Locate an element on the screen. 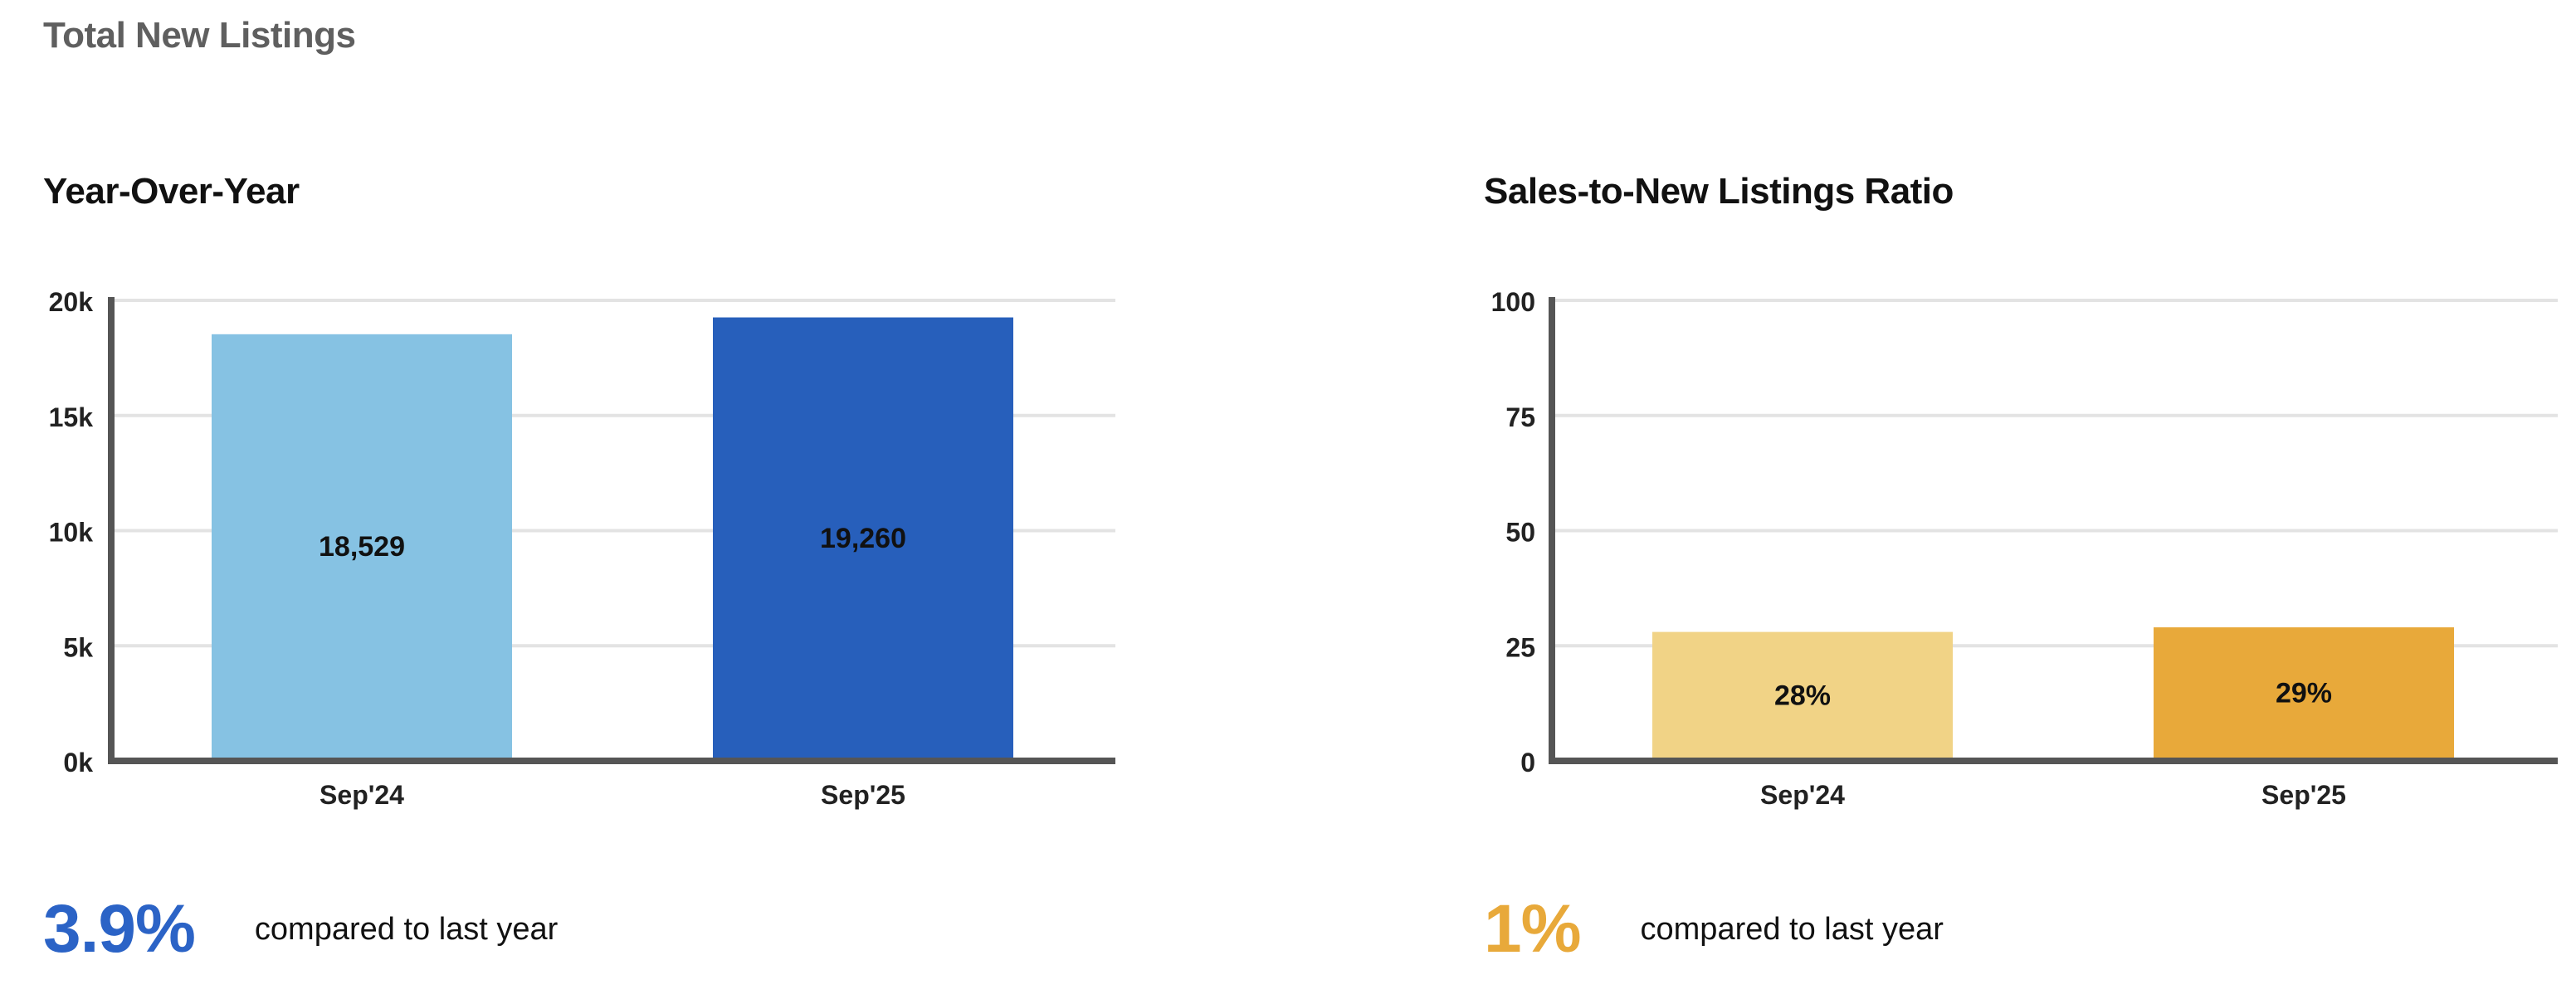 This screenshot has height=1004, width=2576. yoy-bar-value-label: 18,529 is located at coordinates (362, 547).